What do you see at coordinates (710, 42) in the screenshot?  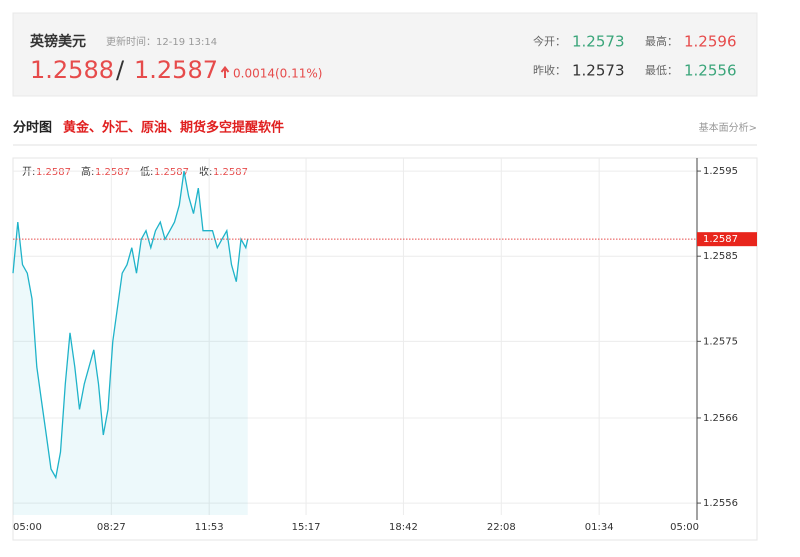 I see `stat-value: 1.2596` at bounding box center [710, 42].